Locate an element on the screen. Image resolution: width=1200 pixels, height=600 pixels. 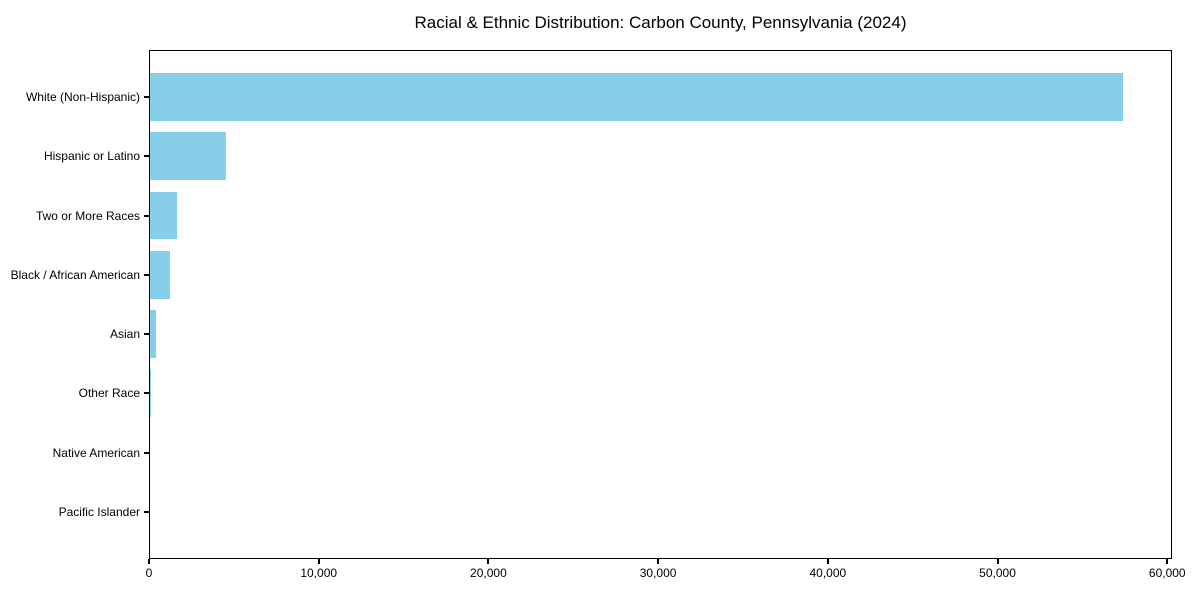
bar-native-american is located at coordinates (149, 453).